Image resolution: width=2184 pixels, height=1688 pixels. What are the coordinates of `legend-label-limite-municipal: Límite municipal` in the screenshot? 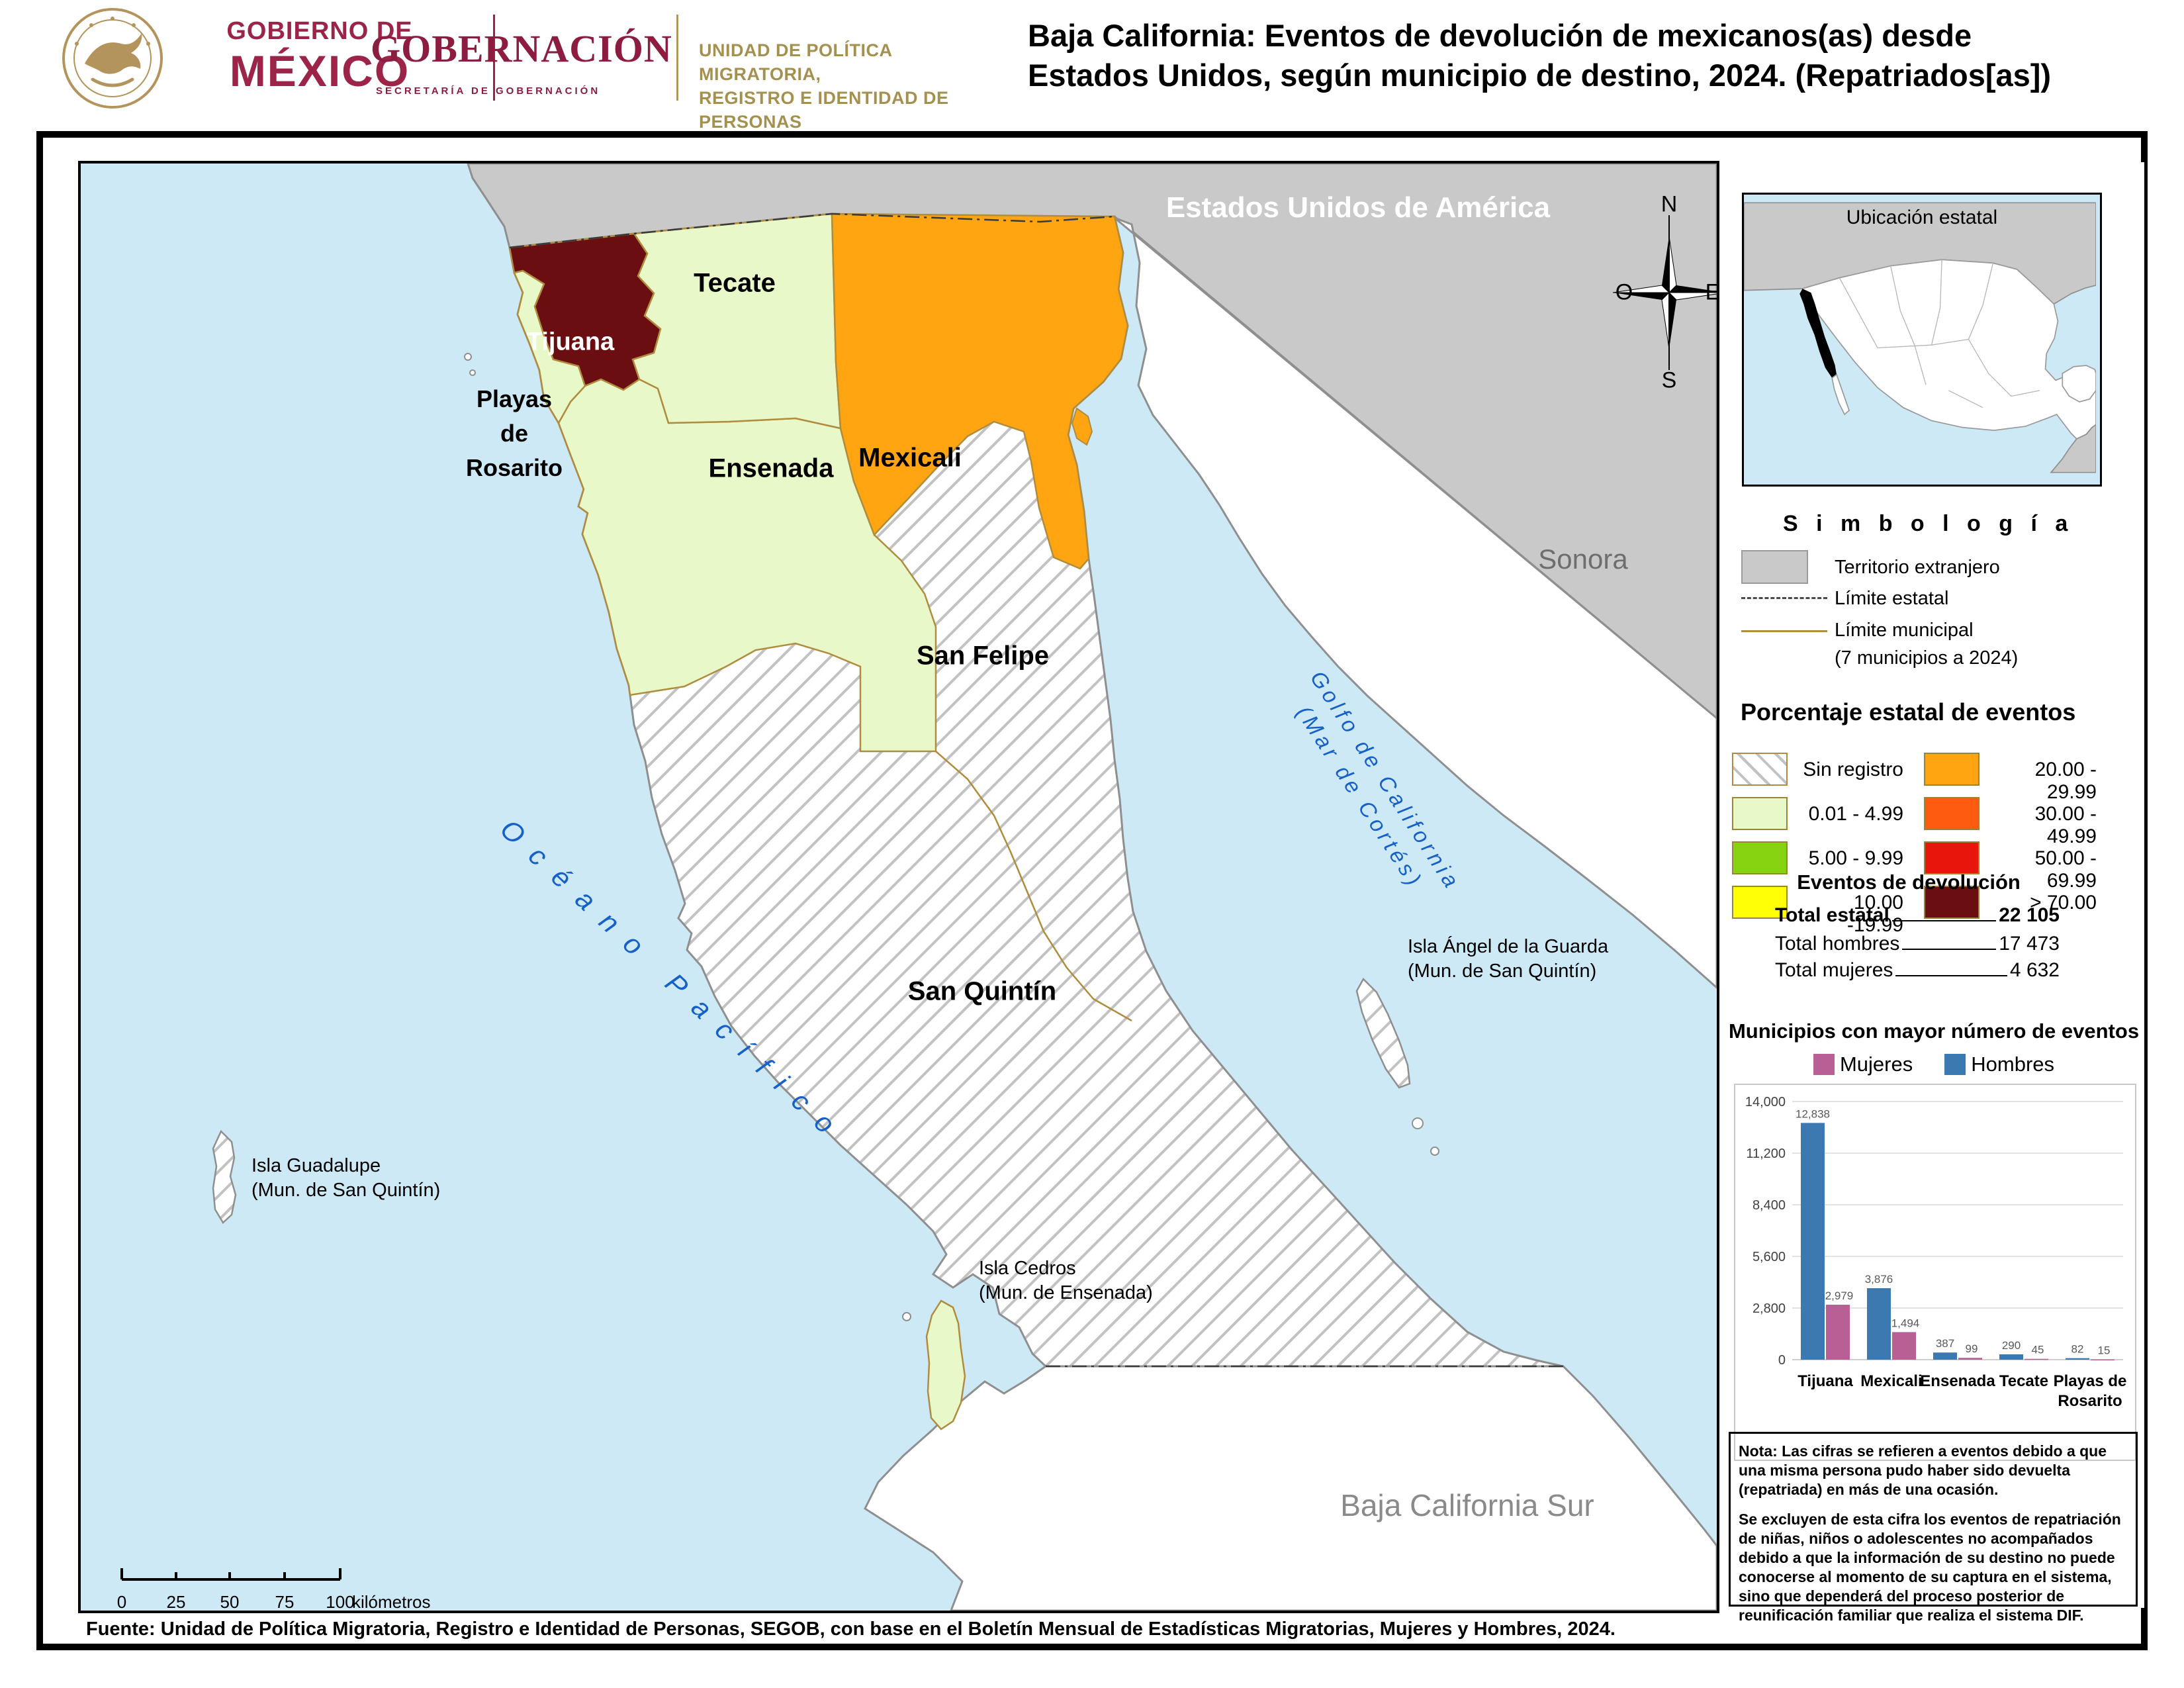 It's located at (1905, 630).